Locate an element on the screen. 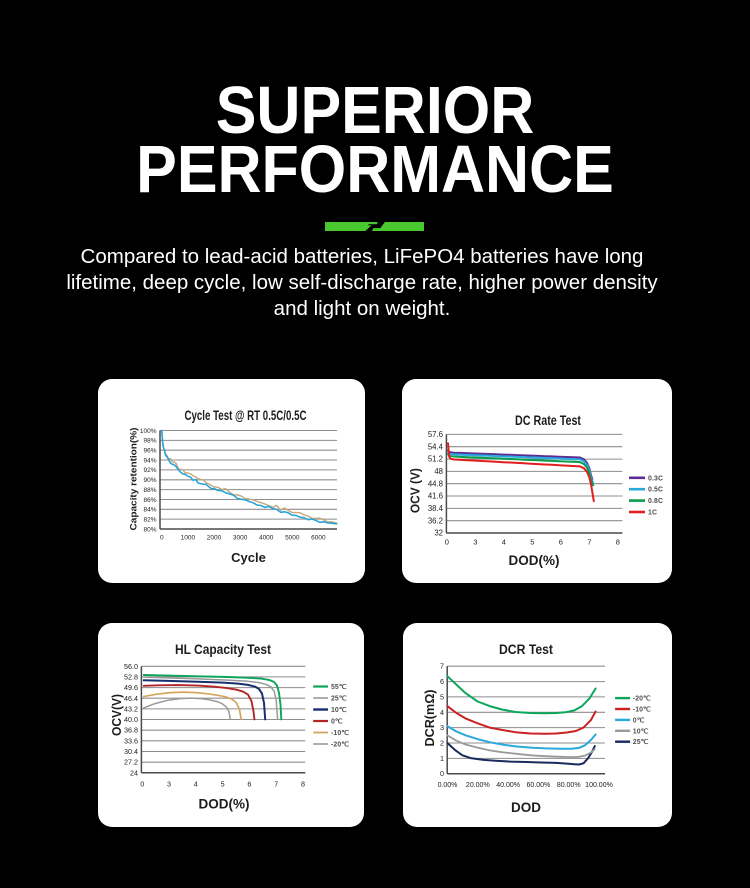 The height and width of the screenshot is (888, 750). svg-text: 100% is located at coordinates (148, 431).